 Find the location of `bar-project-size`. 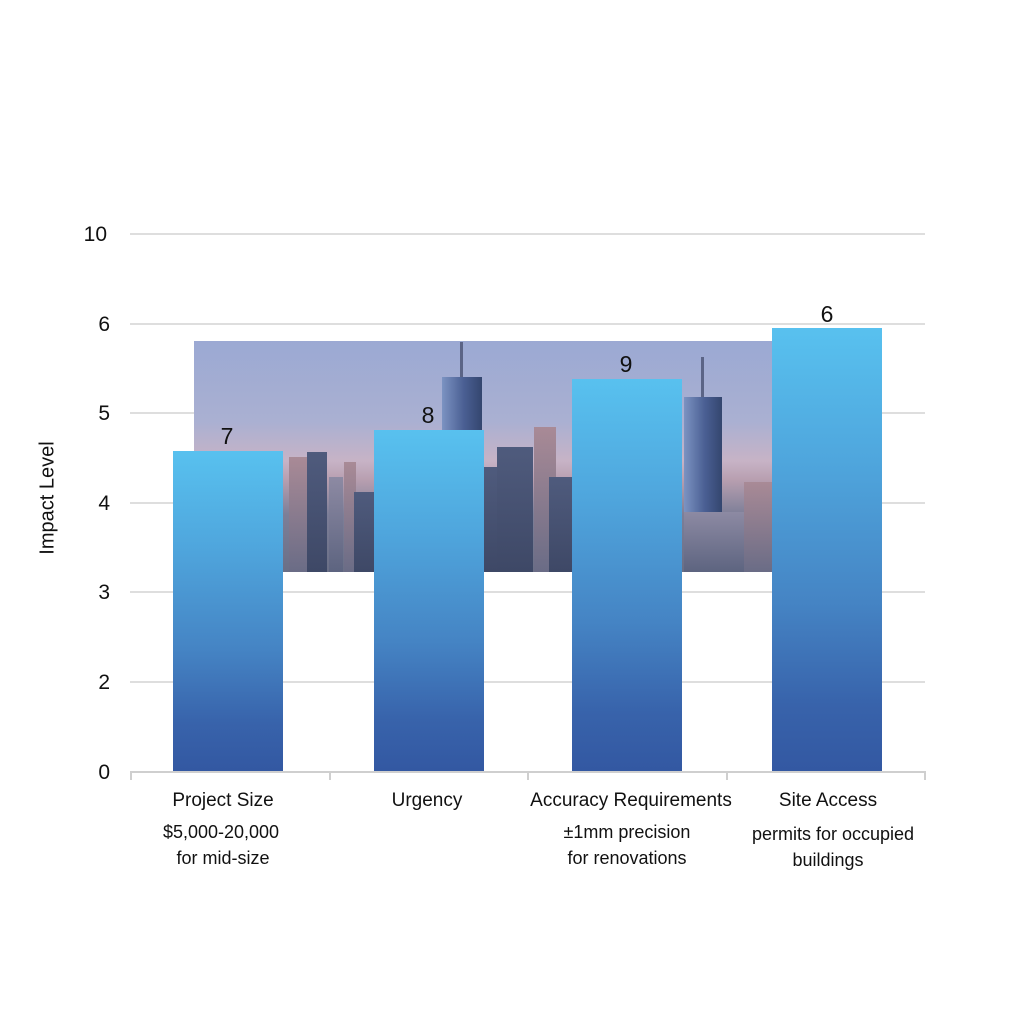

bar-project-size is located at coordinates (228, 611).